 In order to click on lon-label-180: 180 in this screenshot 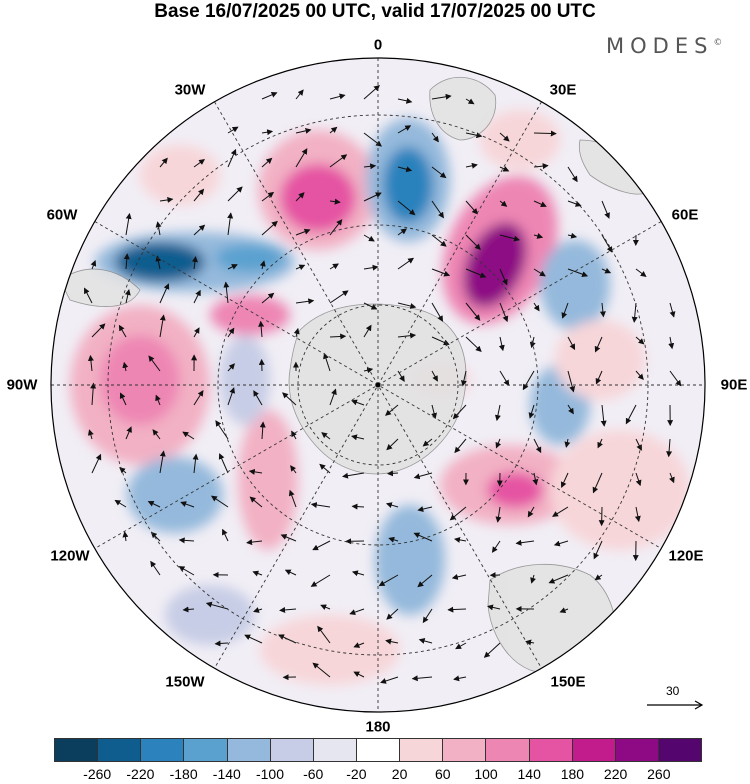, I will do `click(377, 727)`.